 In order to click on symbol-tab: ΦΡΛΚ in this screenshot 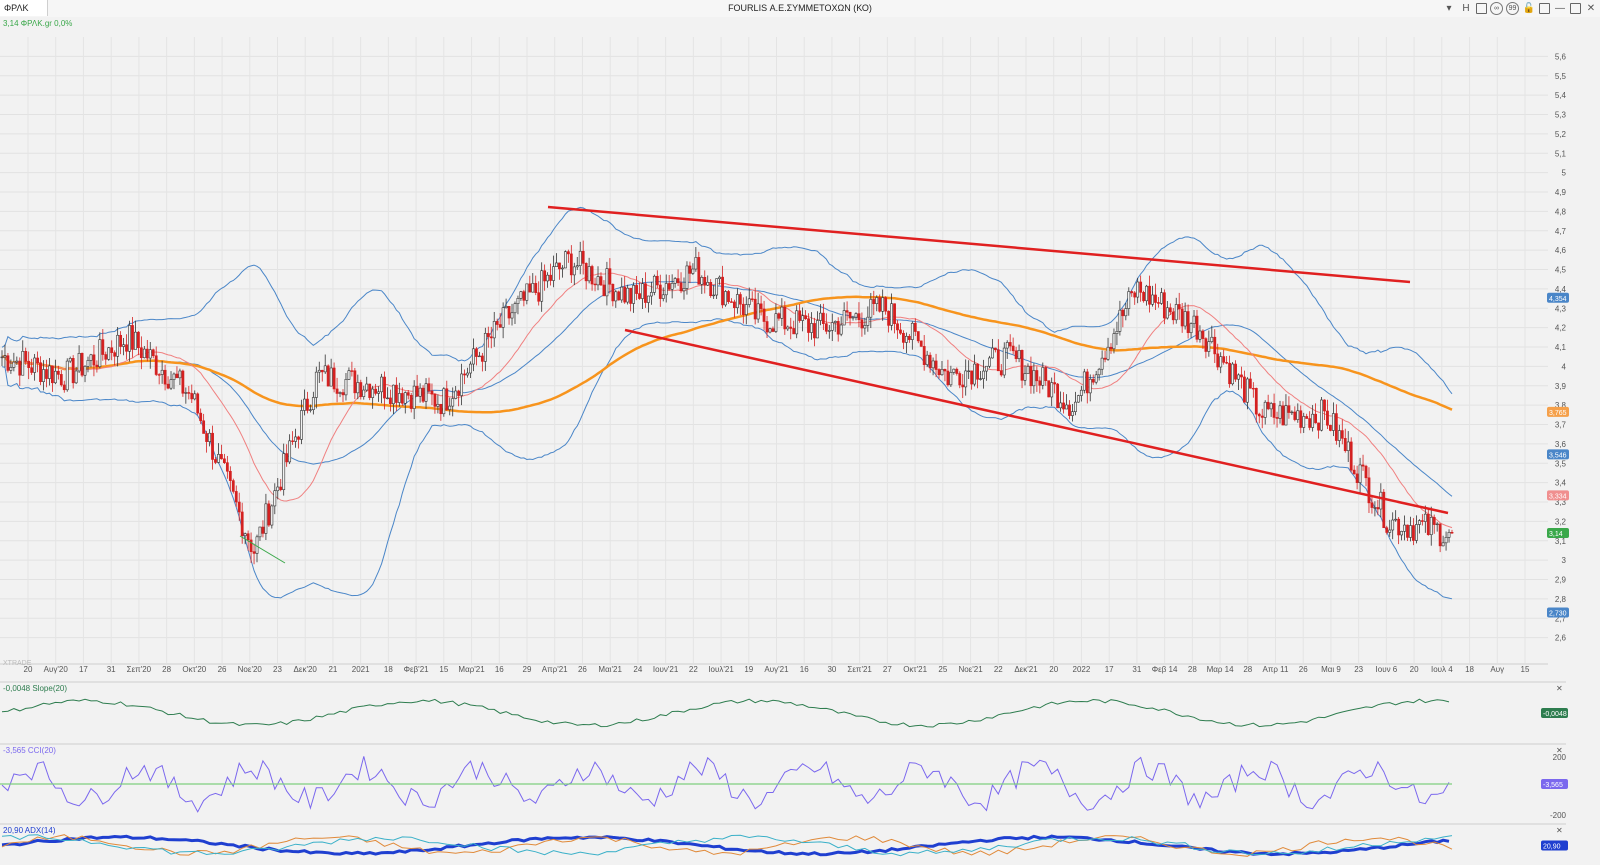, I will do `click(24, 8)`.